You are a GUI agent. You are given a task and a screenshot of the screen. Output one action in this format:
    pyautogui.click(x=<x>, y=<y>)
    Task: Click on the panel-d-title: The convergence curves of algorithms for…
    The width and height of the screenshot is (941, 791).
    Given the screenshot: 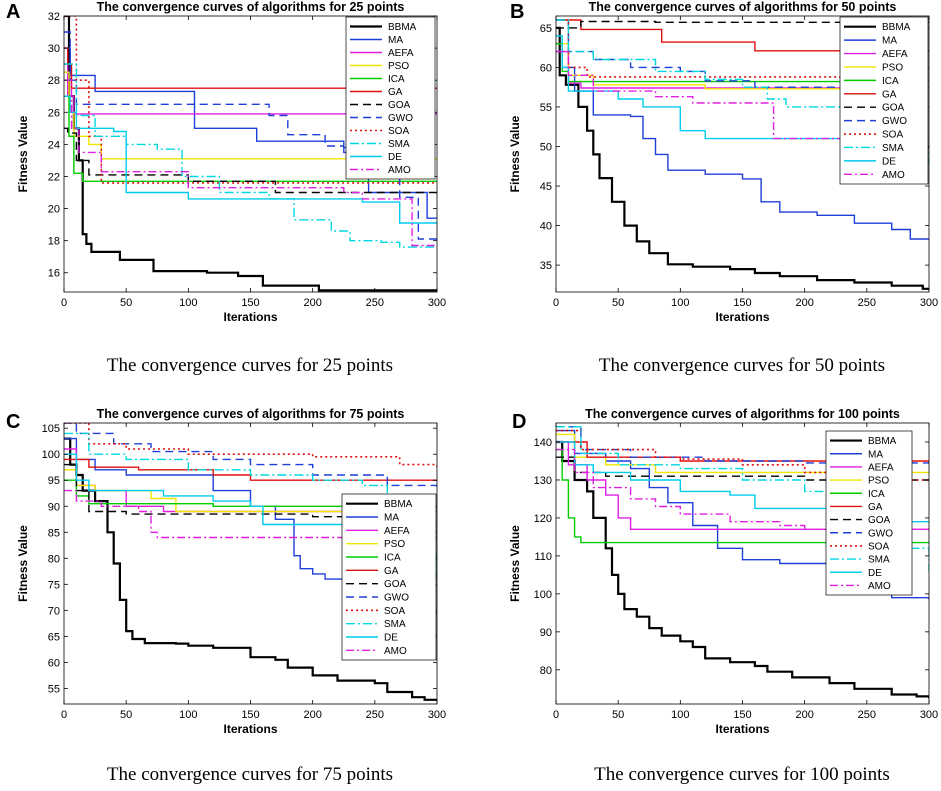 What is the action you would take?
    pyautogui.click(x=742, y=414)
    